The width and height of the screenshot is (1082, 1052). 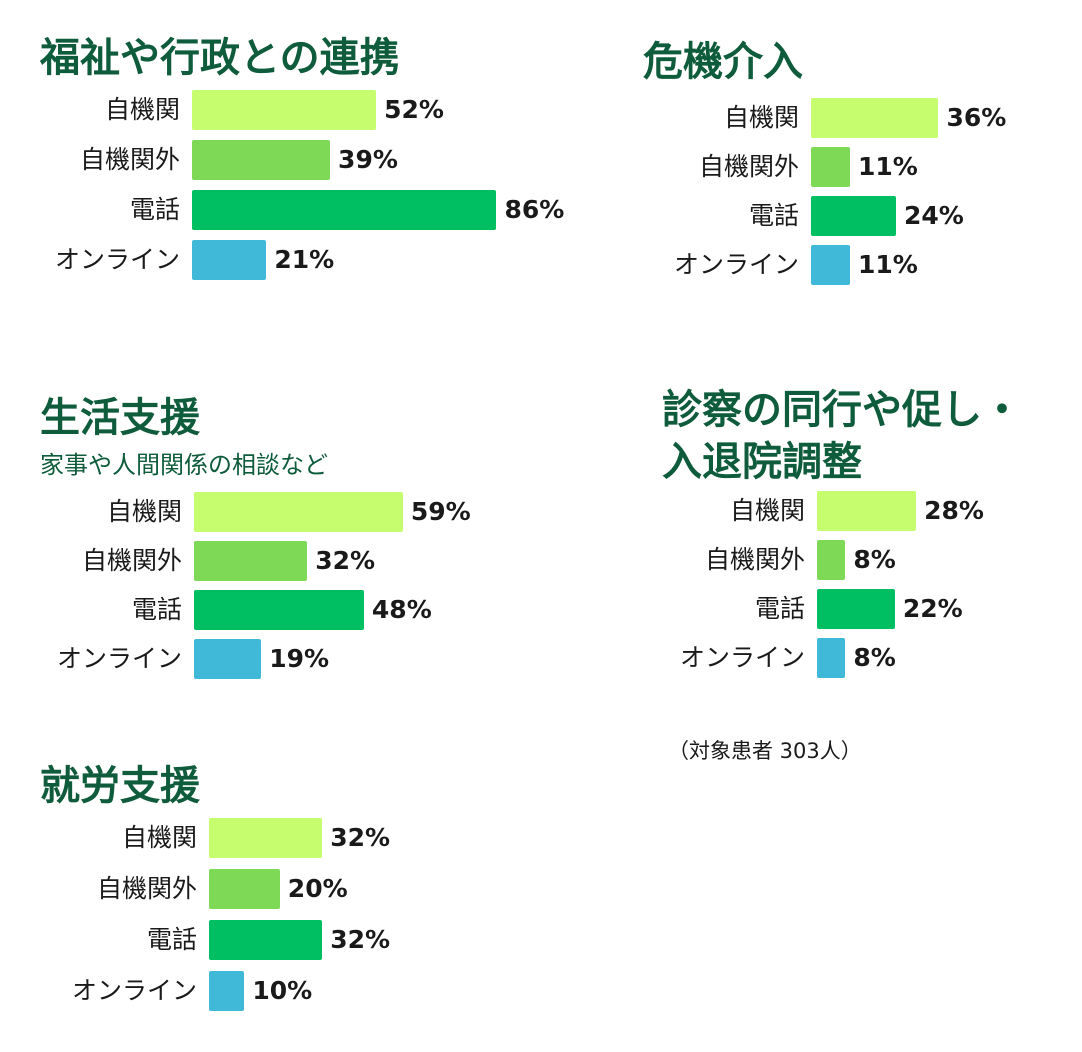 I want to click on value-label: 48%, so click(x=401, y=609).